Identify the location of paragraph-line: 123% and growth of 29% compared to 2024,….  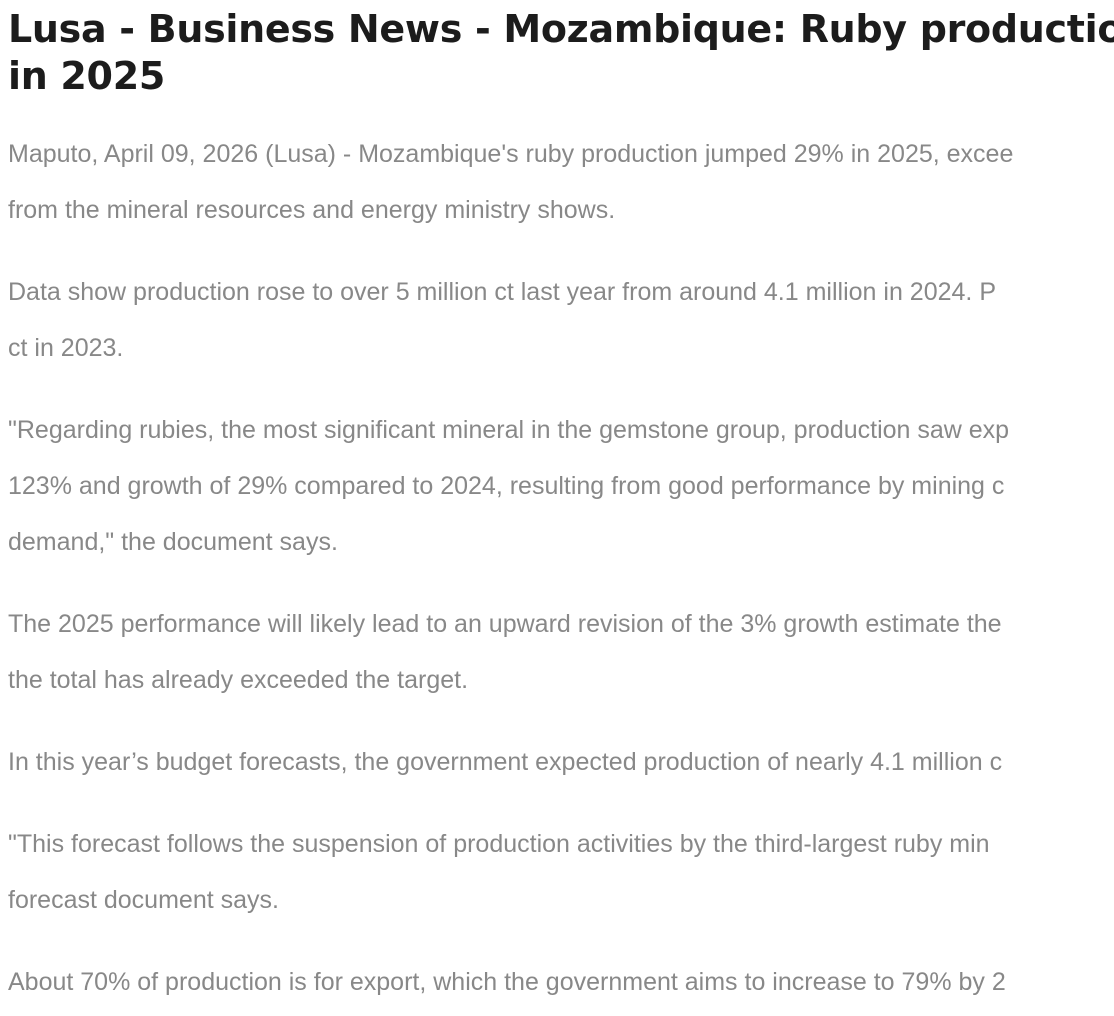
(506, 486).